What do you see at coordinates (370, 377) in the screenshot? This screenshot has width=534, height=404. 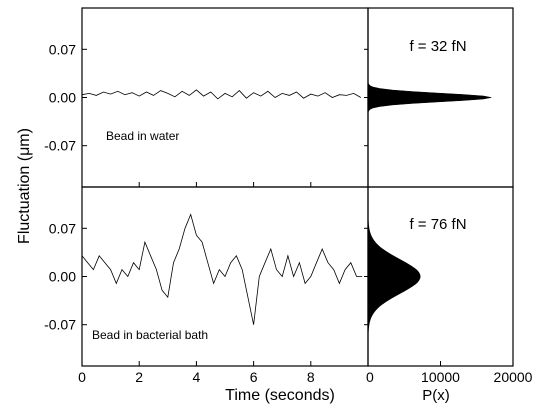 I see `hist-x-tick-label: 0` at bounding box center [370, 377].